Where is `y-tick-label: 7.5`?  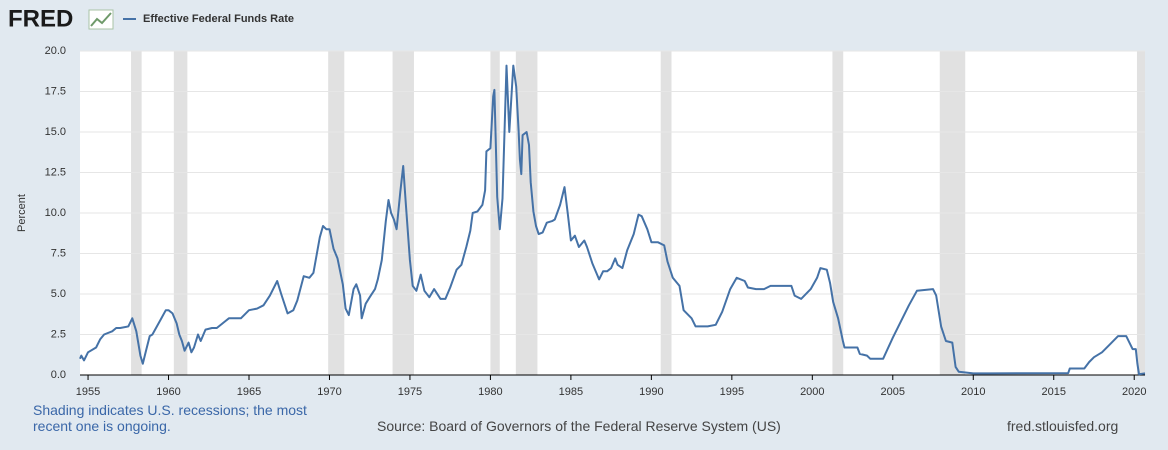
y-tick-label: 7.5 is located at coordinates (58, 253).